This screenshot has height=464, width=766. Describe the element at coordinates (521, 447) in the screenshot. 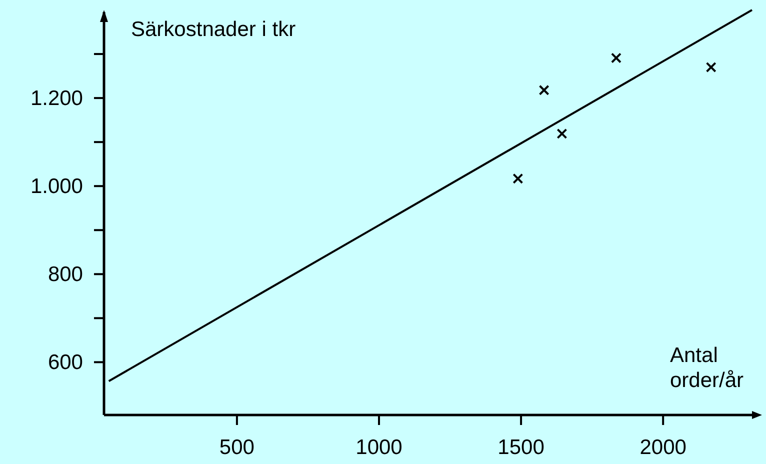

I see `x-tick-label: 1500` at that location.